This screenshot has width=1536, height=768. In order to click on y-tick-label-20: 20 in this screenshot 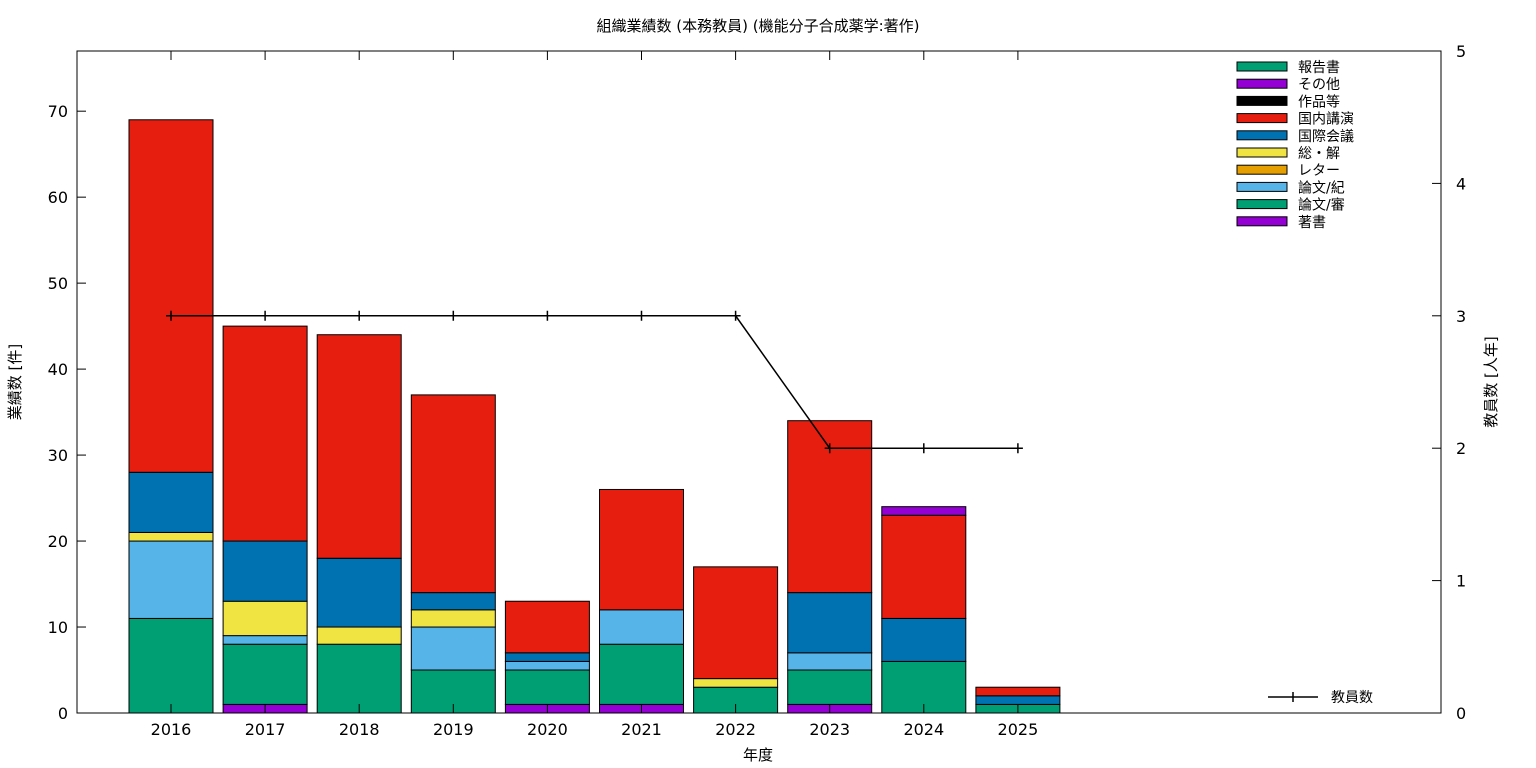, I will do `click(58, 541)`.